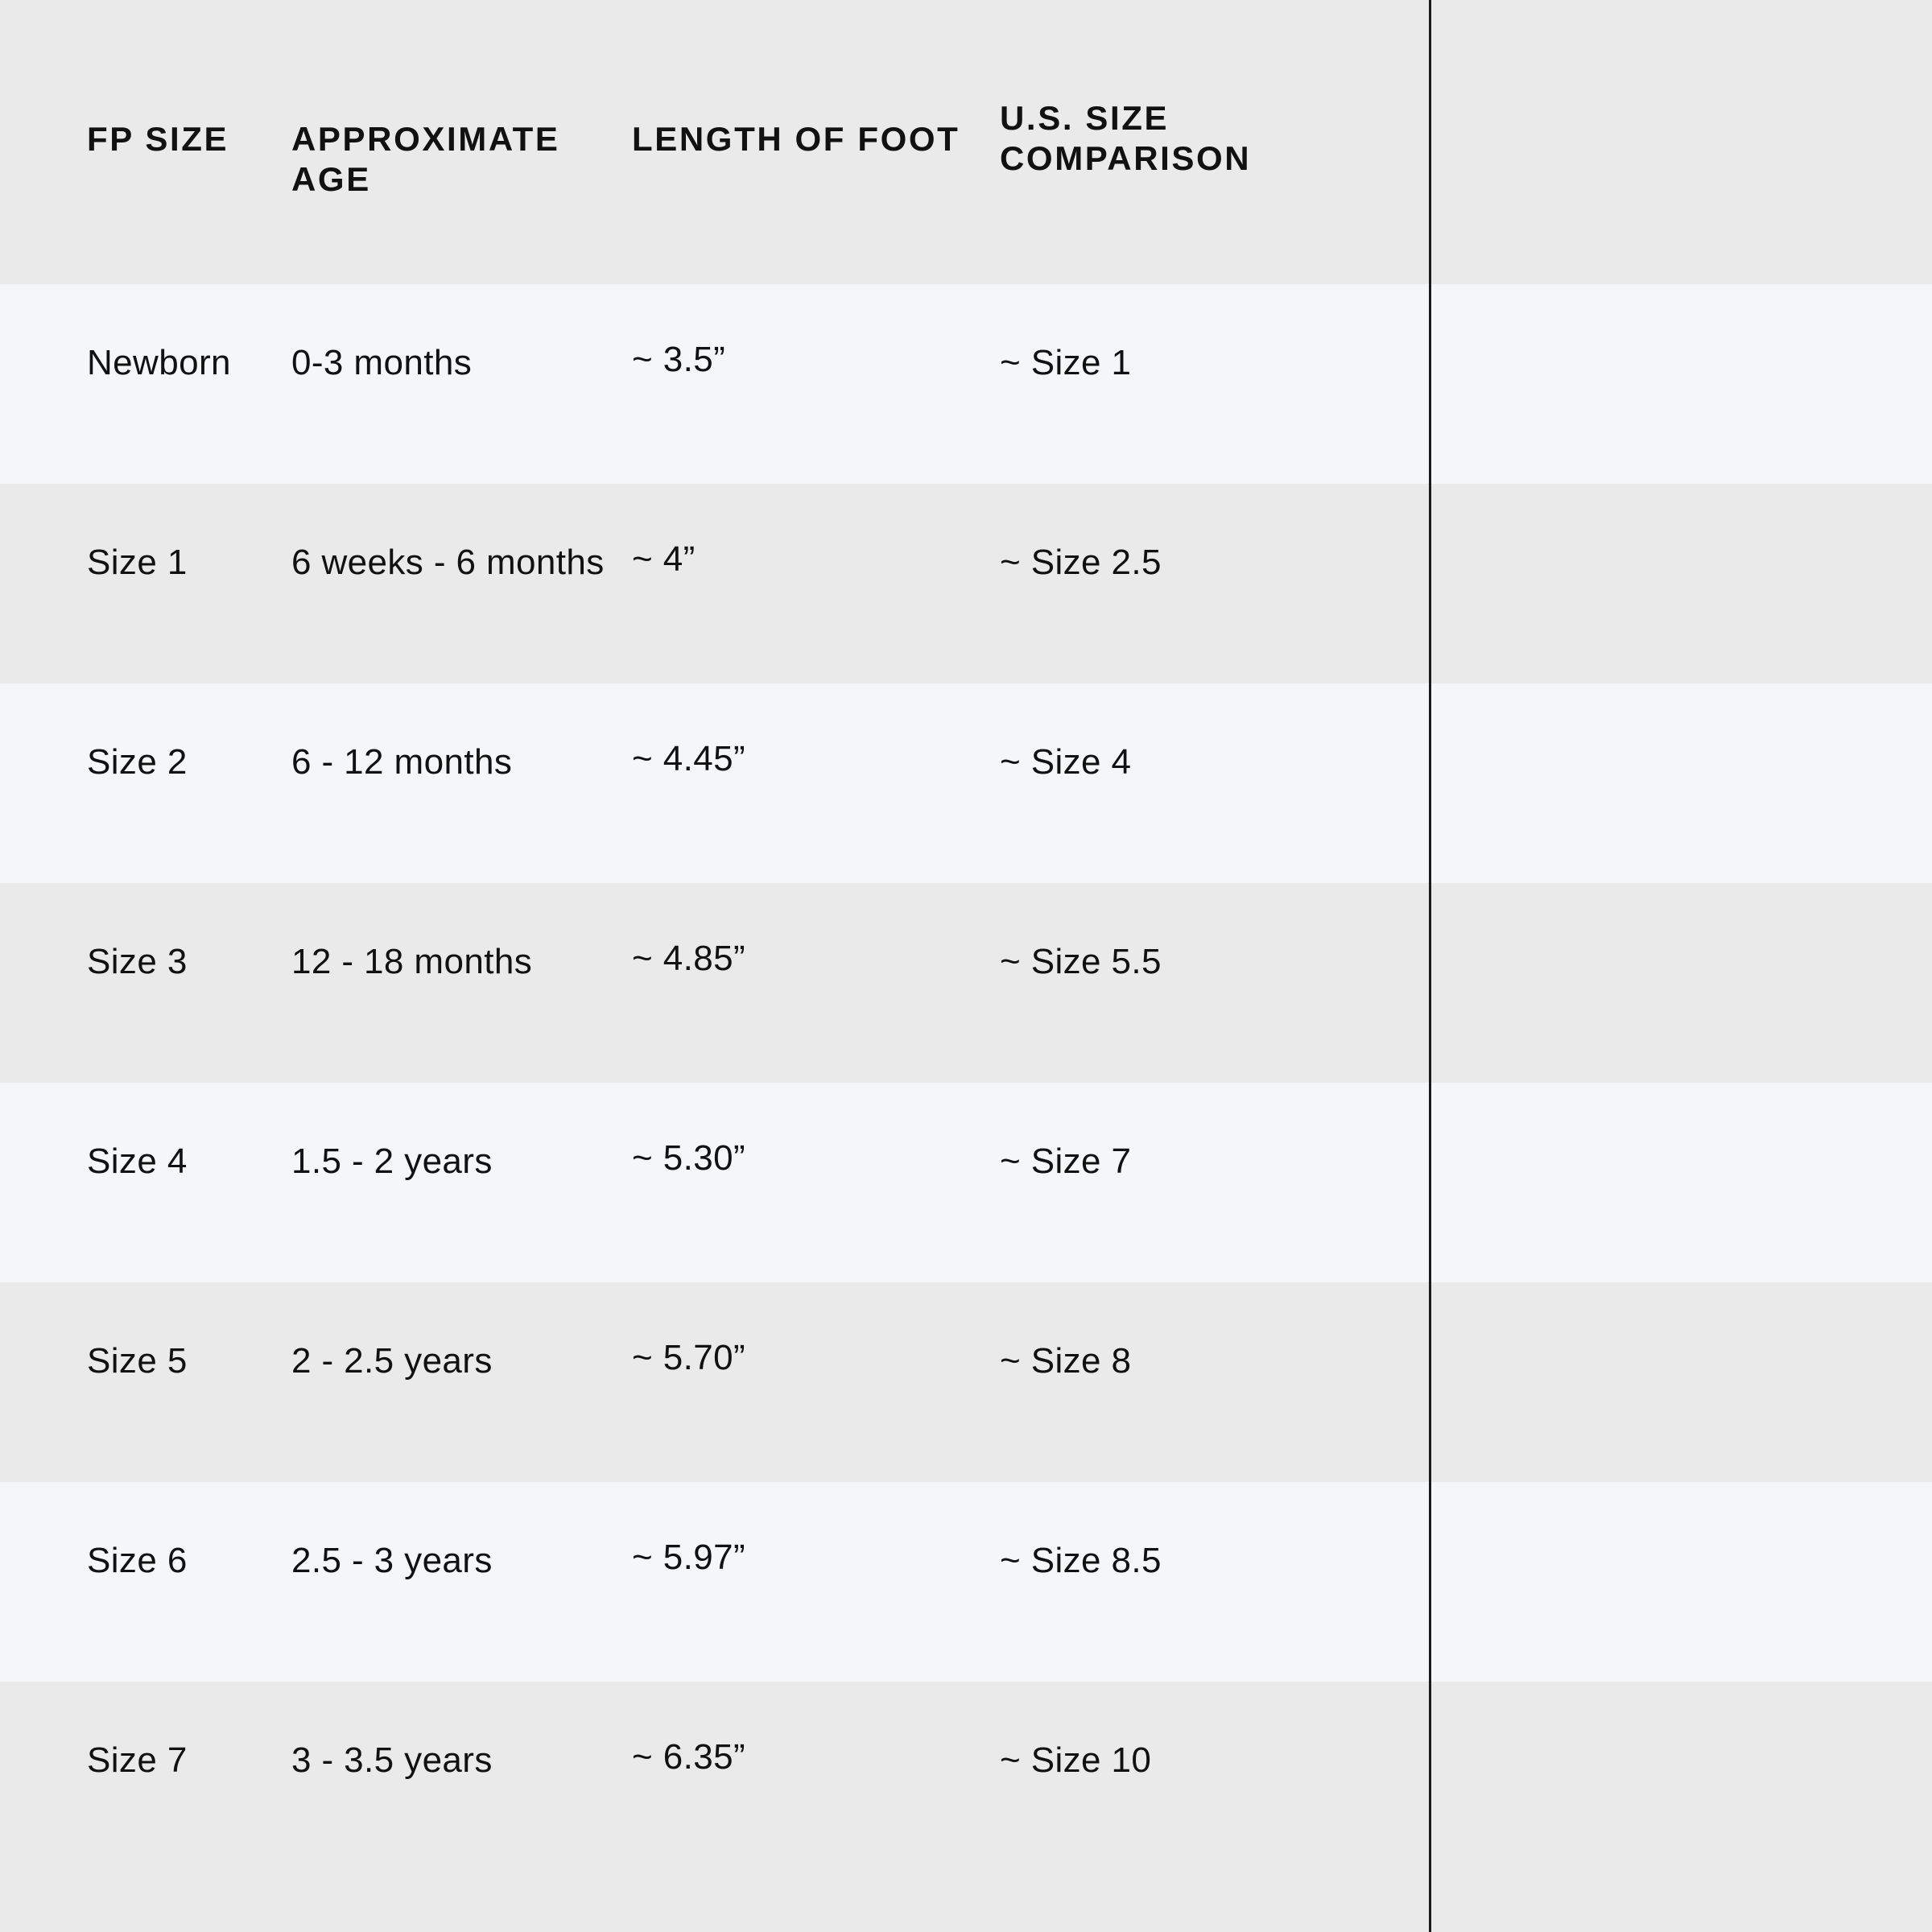 The width and height of the screenshot is (1932, 1932). What do you see at coordinates (1066, 1161) in the screenshot?
I see `cell-us-size-comparison: ~ Size 7` at bounding box center [1066, 1161].